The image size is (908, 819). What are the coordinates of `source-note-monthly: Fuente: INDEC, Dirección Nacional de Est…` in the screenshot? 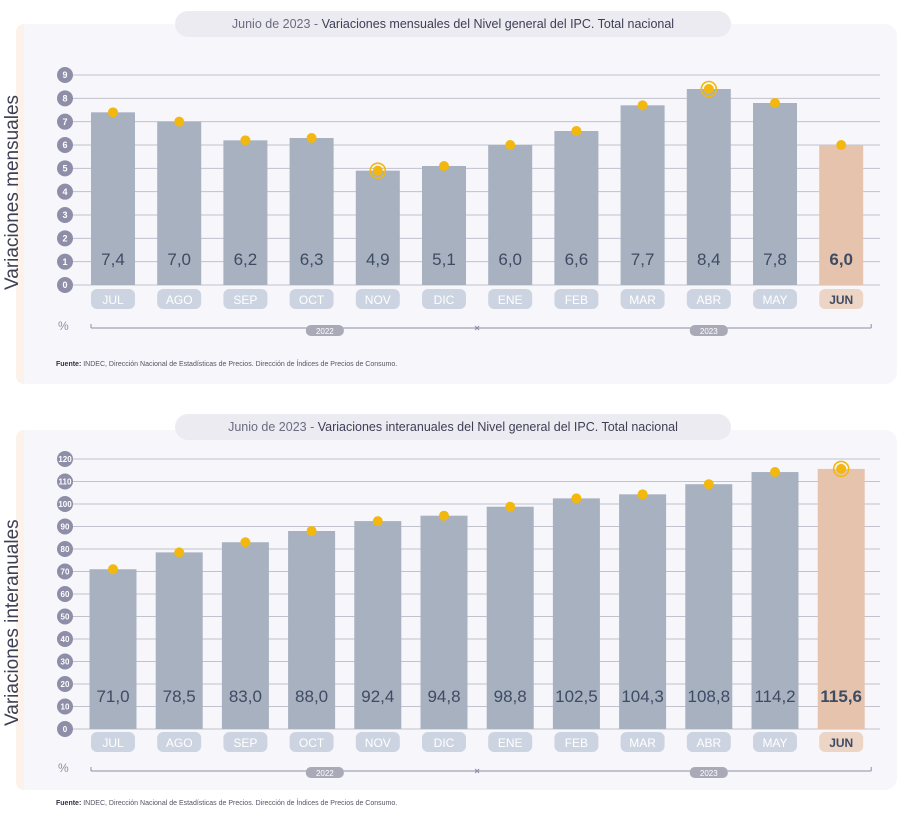 It's located at (226, 364).